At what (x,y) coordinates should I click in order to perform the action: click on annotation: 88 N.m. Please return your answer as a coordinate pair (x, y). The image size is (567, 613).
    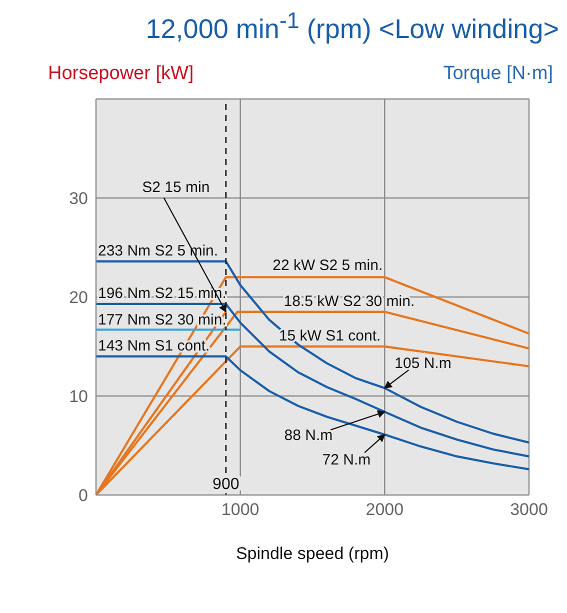
    Looking at the image, I should click on (308, 435).